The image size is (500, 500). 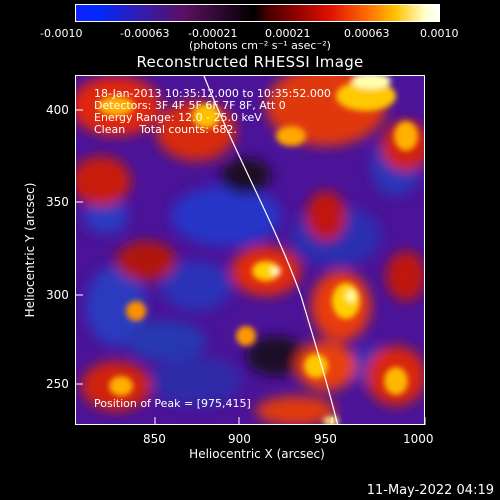 I want to click on y-tick-label: 350, so click(x=57, y=202).